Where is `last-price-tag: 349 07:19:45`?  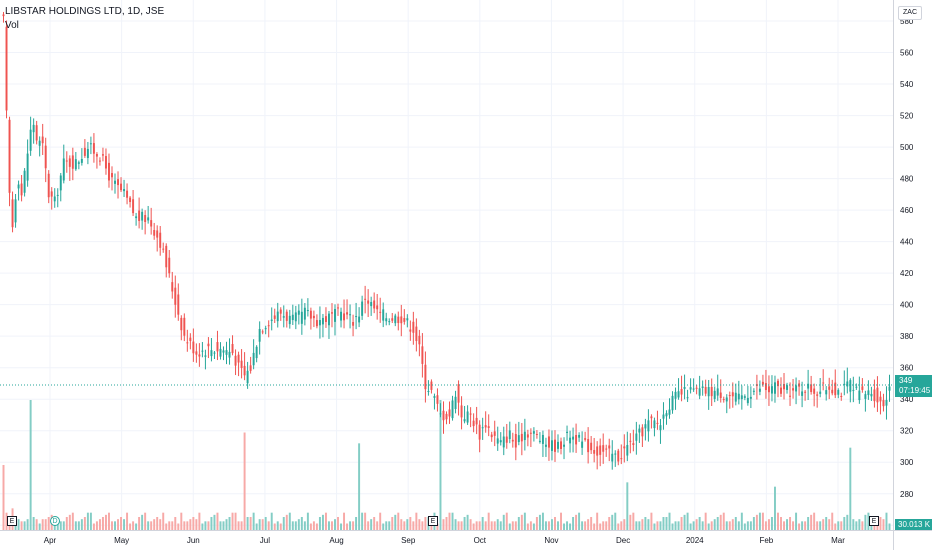 last-price-tag: 349 07:19:45 is located at coordinates (913, 386).